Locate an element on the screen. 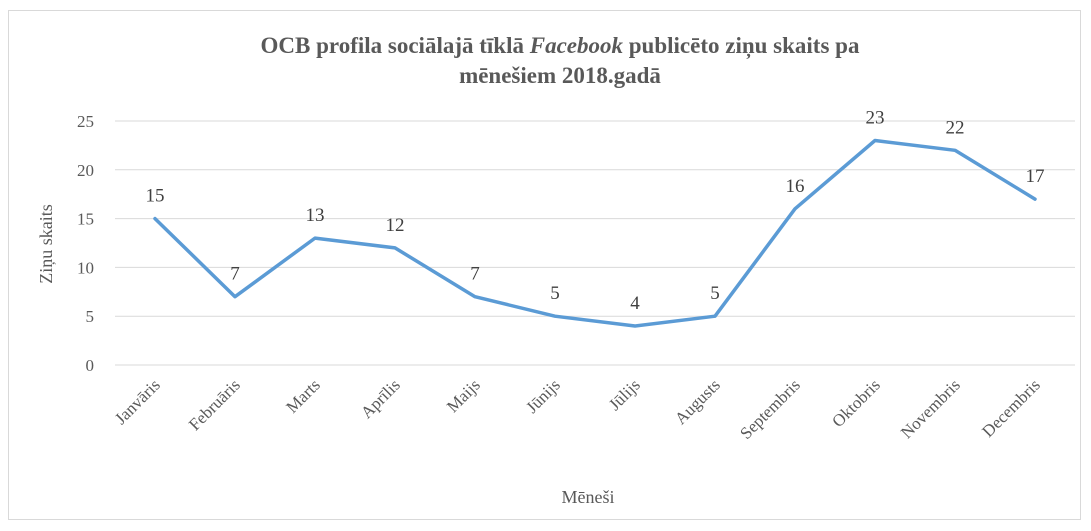 Image resolution: width=1091 pixels, height=531 pixels. y-tick-label-0: 0 is located at coordinates (90, 365).